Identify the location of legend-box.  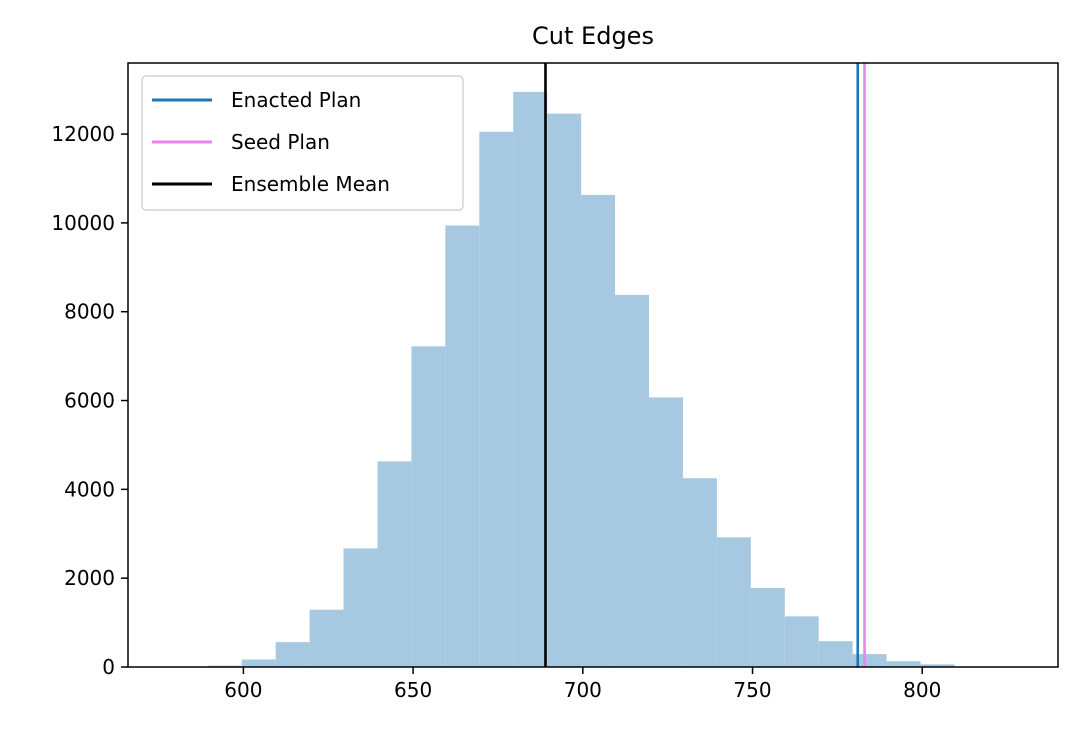
(302, 143).